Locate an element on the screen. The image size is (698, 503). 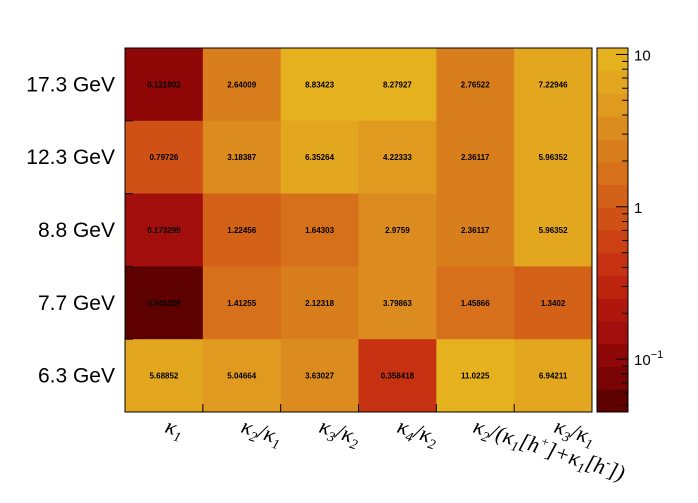
column-labels: κ1 κ2/κ1 κ3/κ2 κ4/κ2 κ2/(κ1[h+]+κ1[h-])κ3/κ1 is located at coordinates (394, 450).